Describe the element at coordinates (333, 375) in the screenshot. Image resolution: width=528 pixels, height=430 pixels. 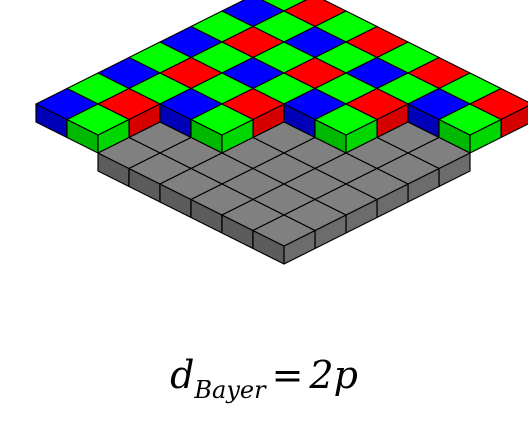
I see `formula-rhs: 2p` at that location.